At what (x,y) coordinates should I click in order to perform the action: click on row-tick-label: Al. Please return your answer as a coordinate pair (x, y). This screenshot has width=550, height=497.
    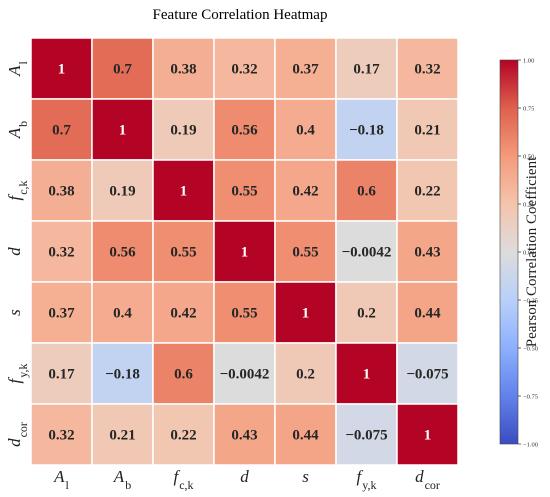
    Looking at the image, I should click on (17, 68).